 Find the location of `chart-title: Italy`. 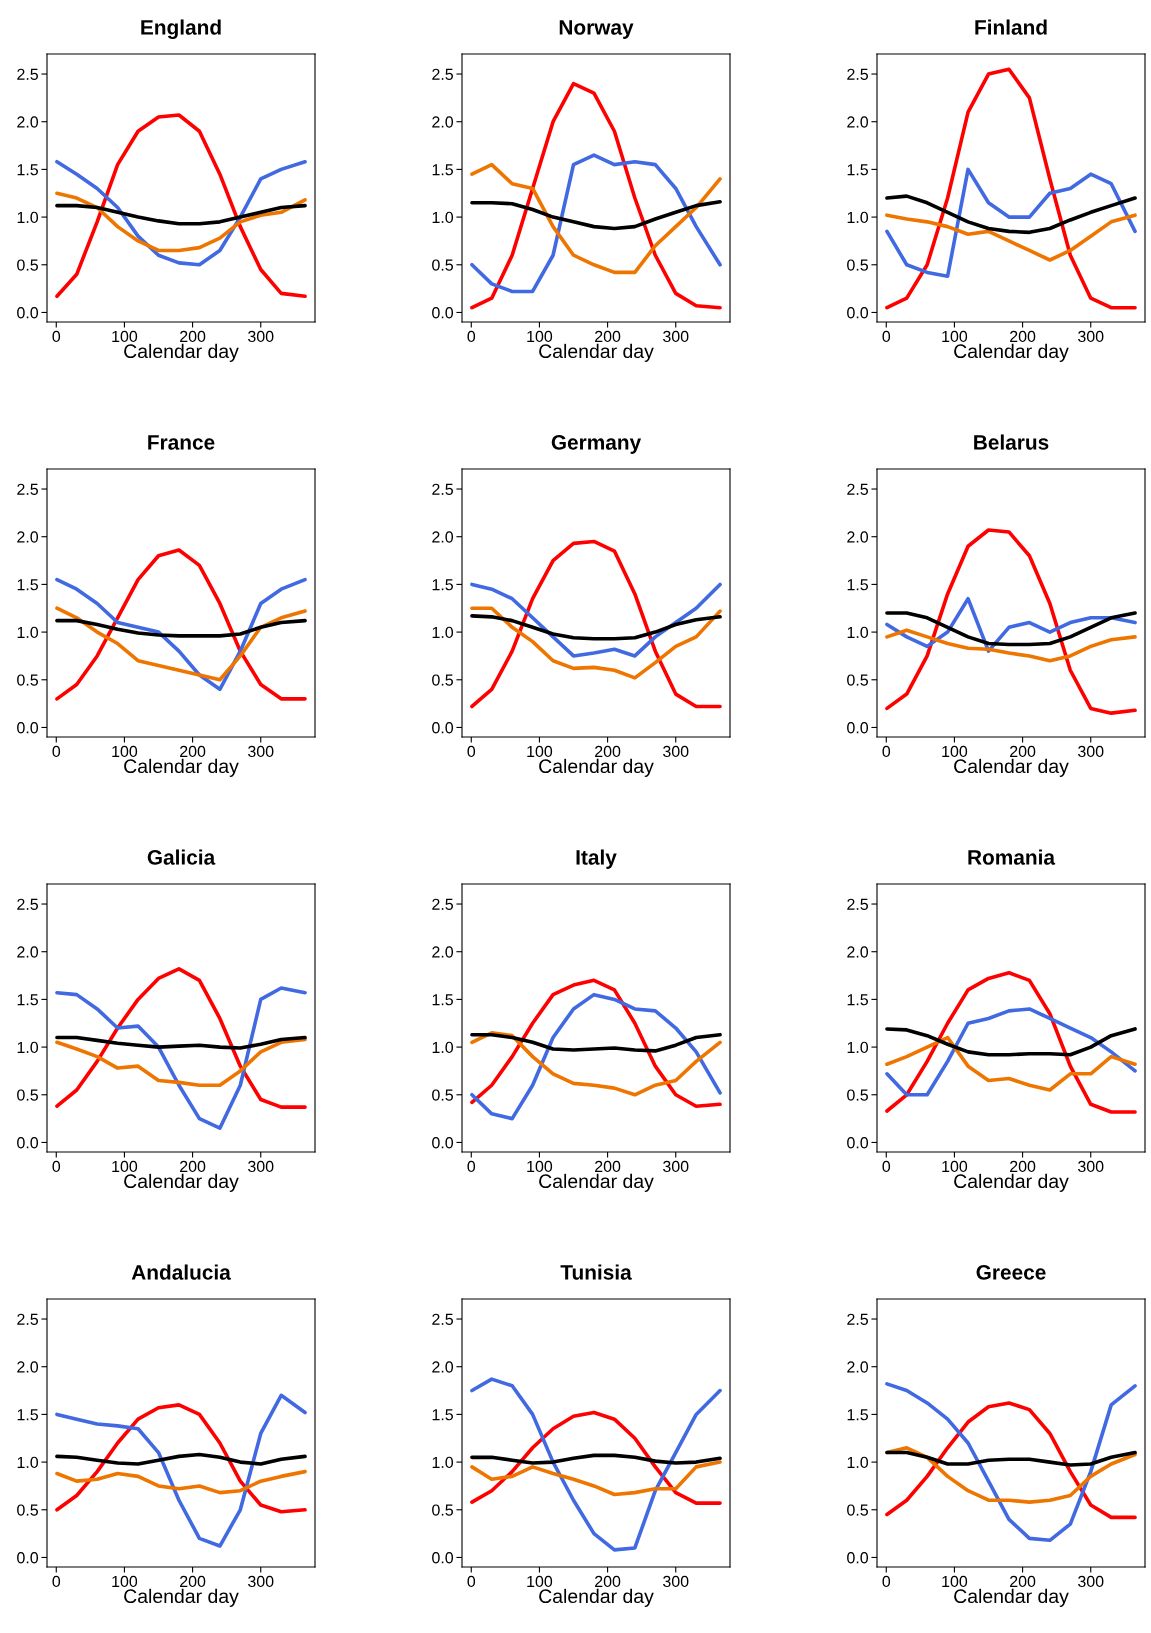

chart-title: Italy is located at coordinates (596, 859).